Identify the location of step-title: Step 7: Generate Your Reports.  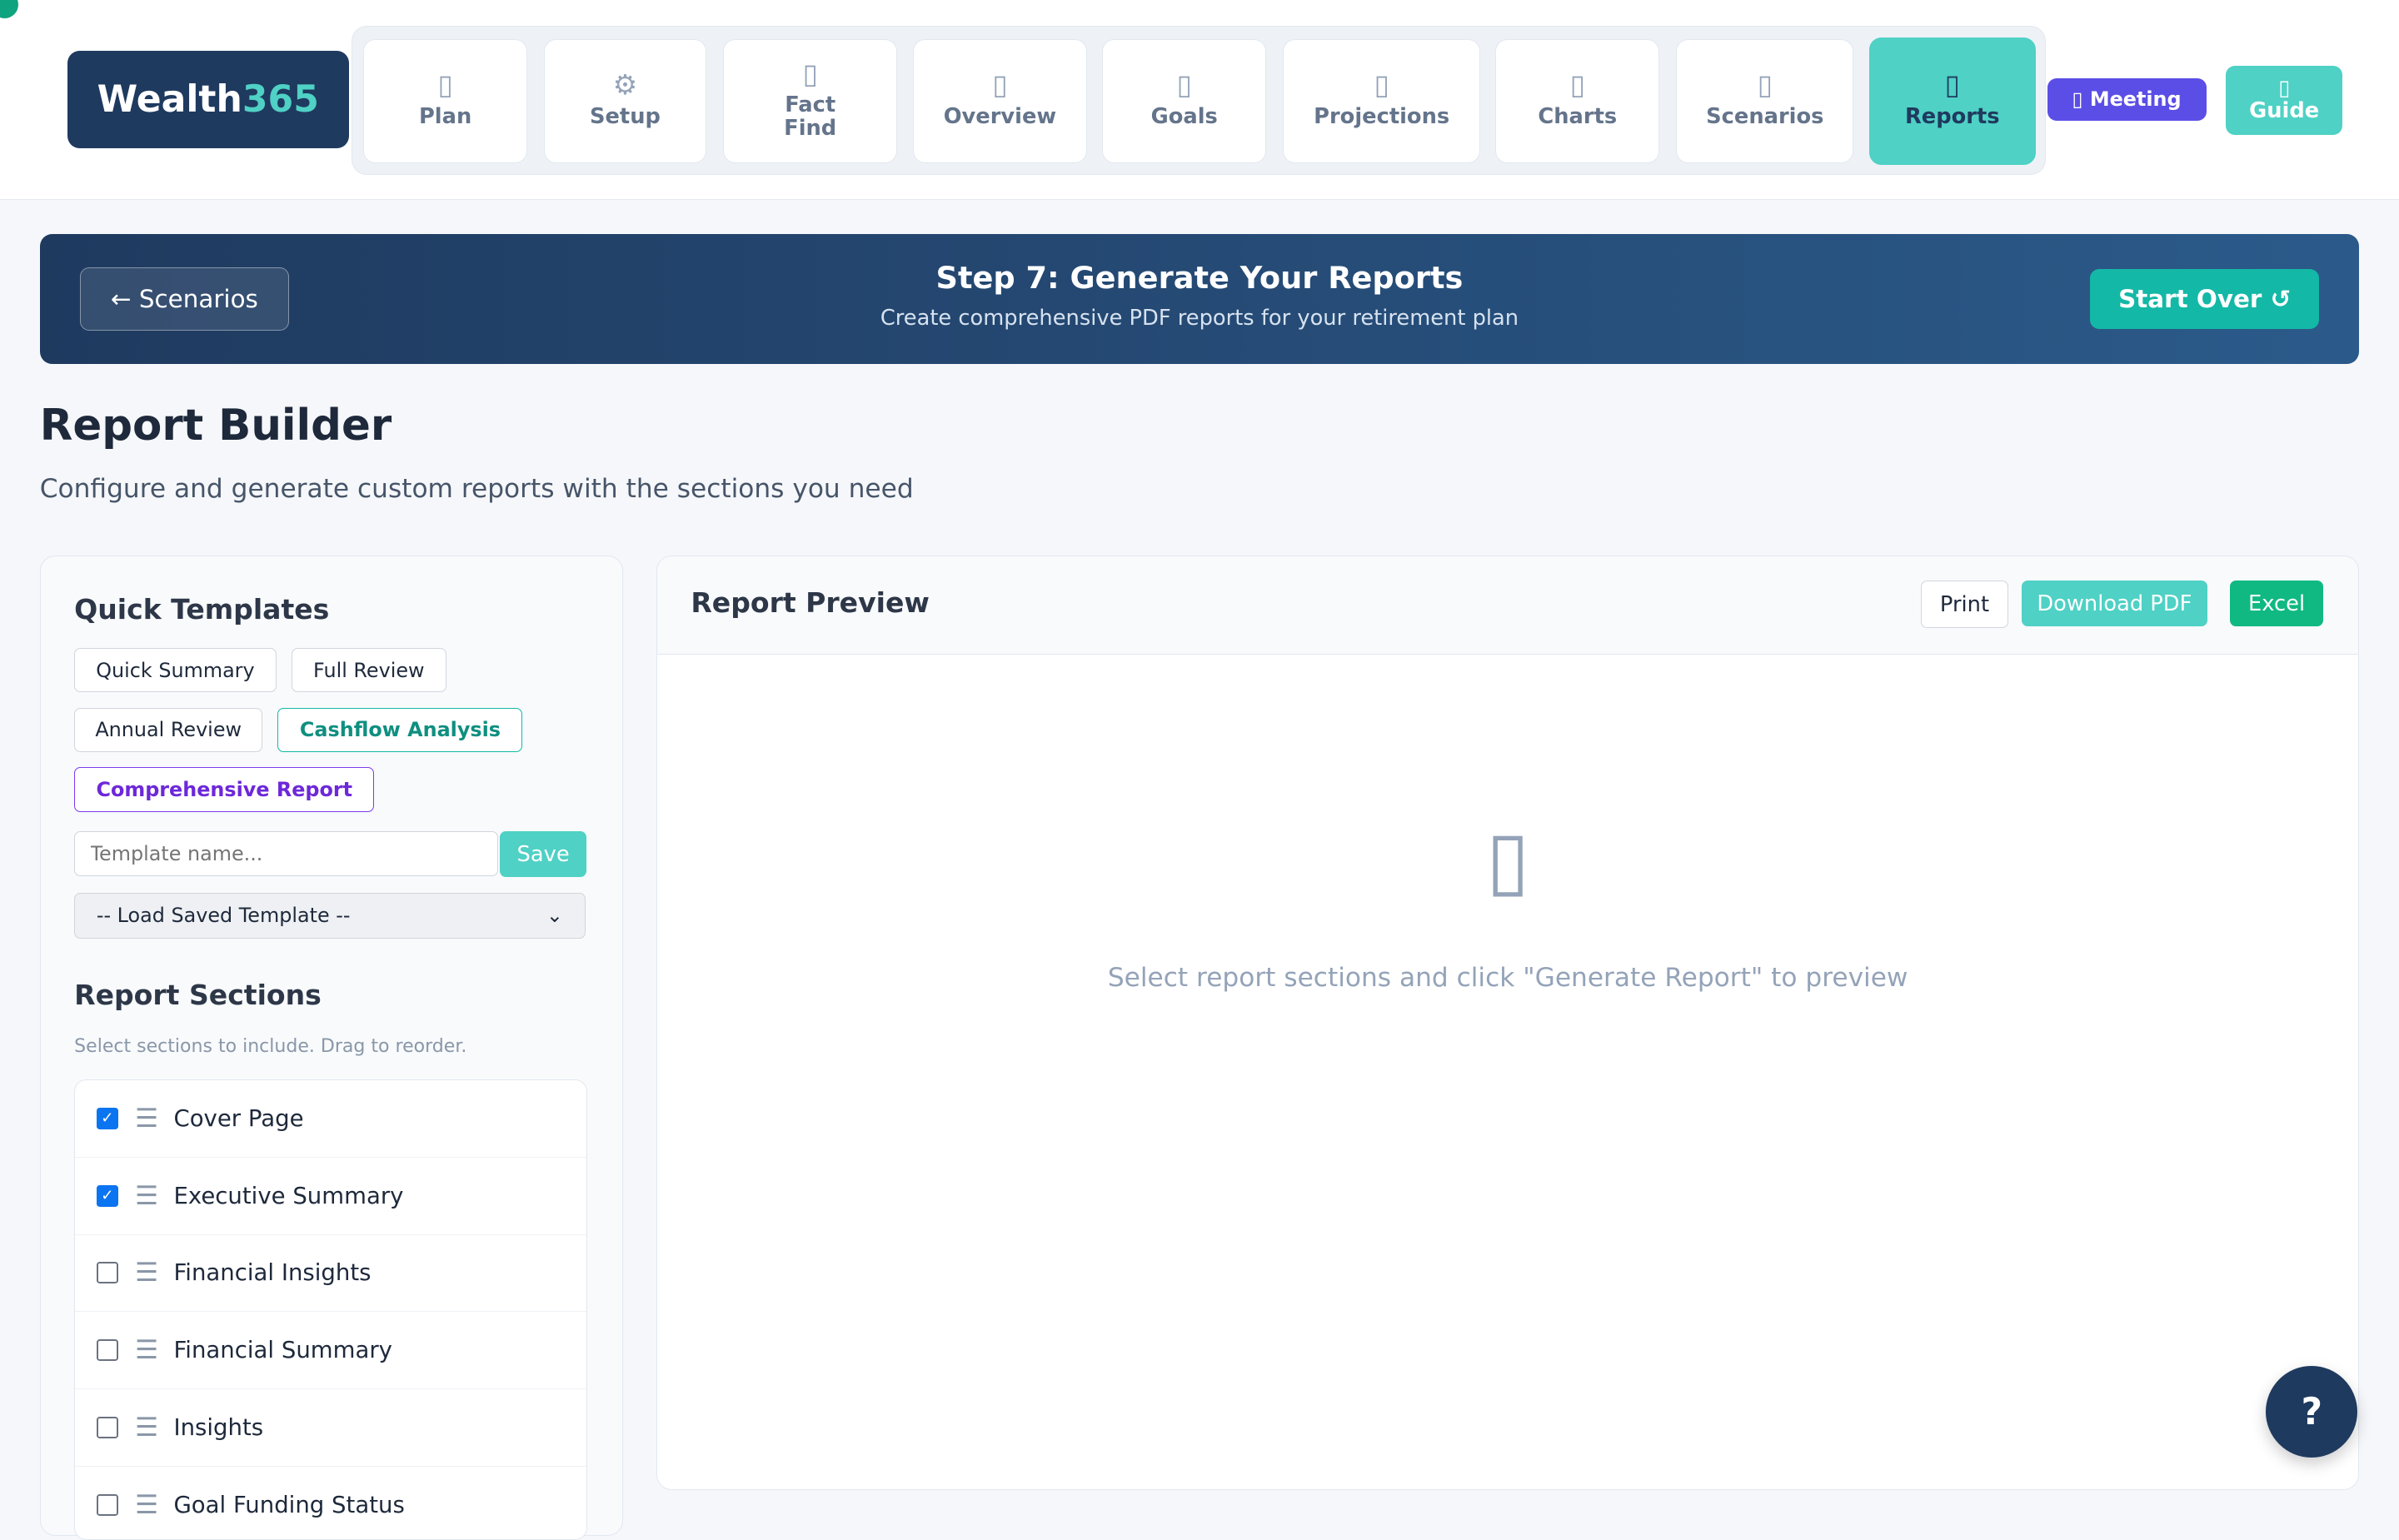
(1199, 278).